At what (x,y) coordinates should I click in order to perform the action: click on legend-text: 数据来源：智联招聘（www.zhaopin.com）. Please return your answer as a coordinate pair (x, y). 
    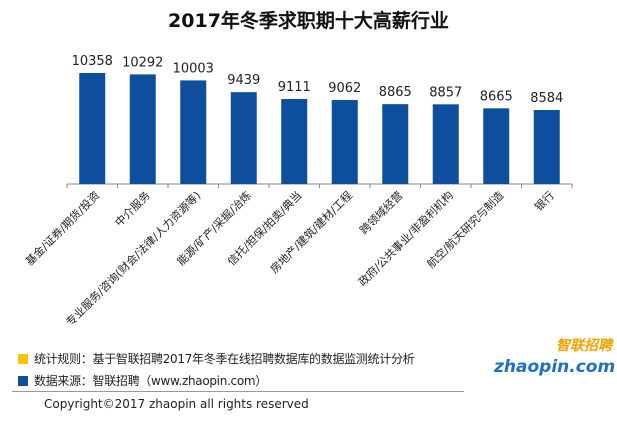
    Looking at the image, I should click on (150, 381).